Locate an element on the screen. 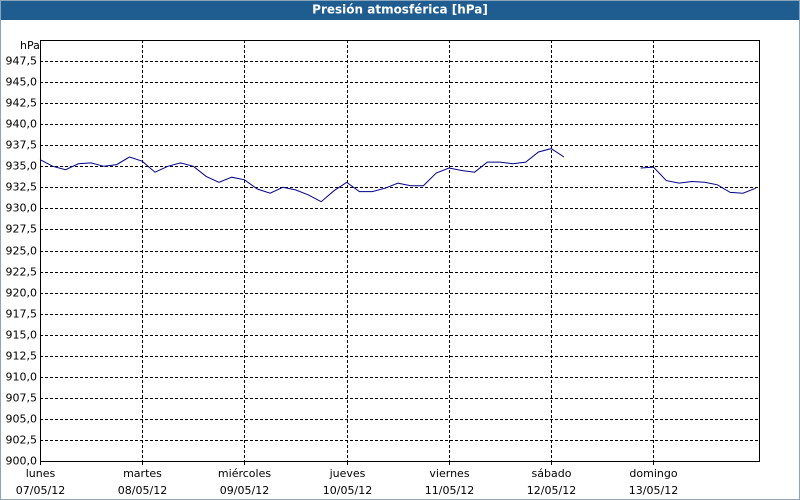  x-tick-label: sábado is located at coordinates (552, 473).